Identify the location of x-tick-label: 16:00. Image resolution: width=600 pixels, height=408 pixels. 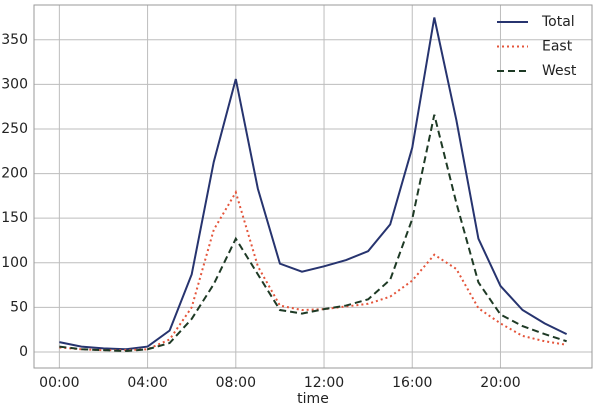
(412, 383).